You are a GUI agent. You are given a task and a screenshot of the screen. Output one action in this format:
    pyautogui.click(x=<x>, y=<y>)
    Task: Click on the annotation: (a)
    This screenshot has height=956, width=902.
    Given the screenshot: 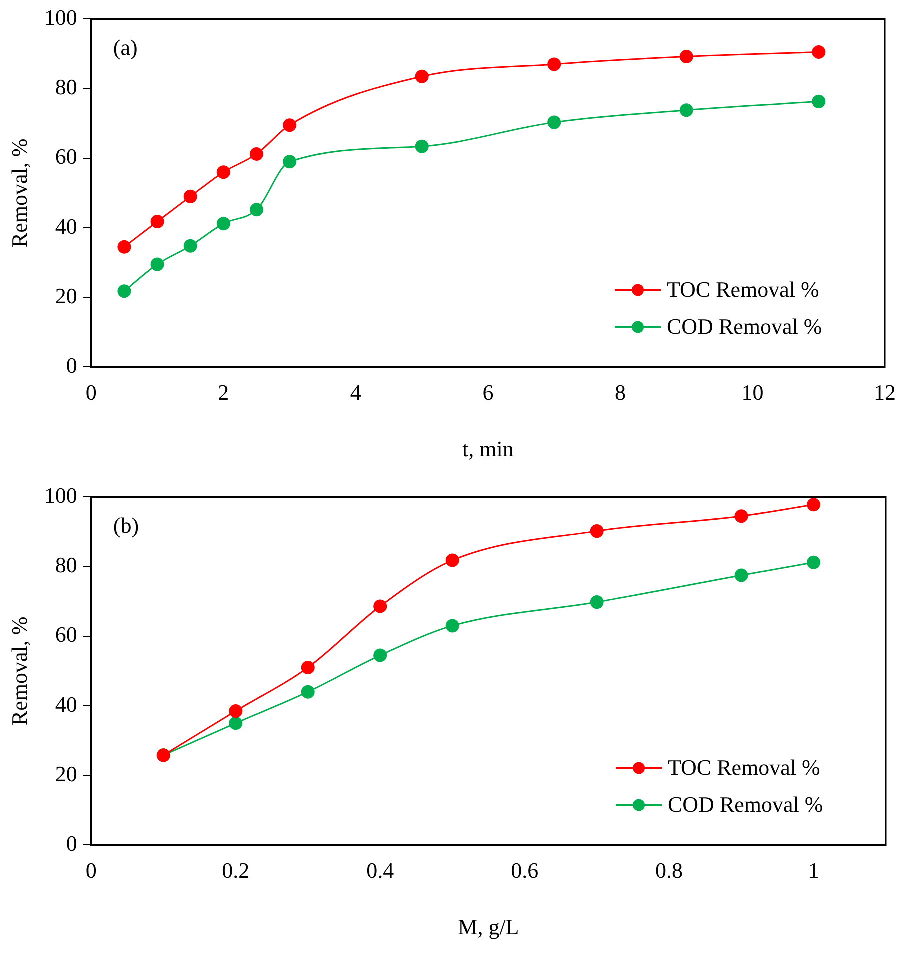 What is the action you would take?
    pyautogui.click(x=125, y=47)
    